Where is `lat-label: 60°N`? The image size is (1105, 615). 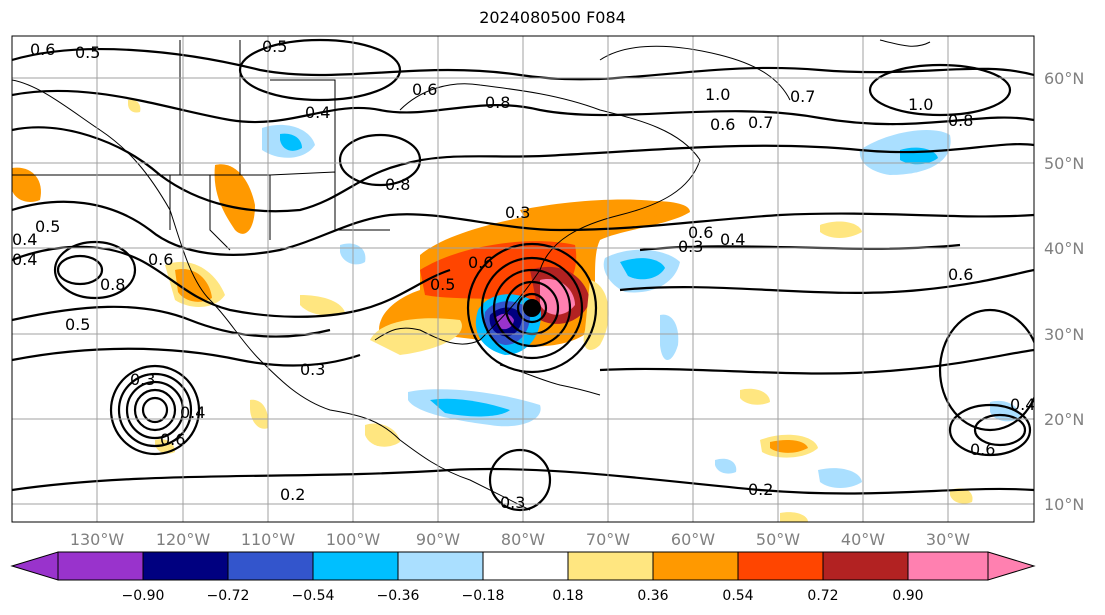
lat-label: 60°N is located at coordinates (1064, 78).